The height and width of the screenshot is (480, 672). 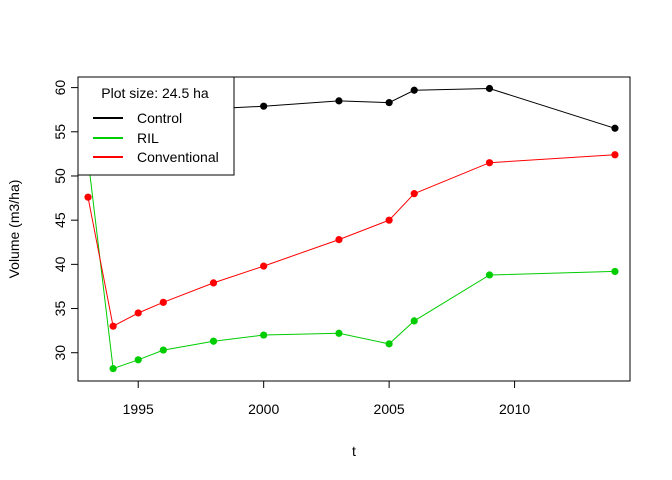 What do you see at coordinates (138, 409) in the screenshot?
I see `x-tick-label: 1995` at bounding box center [138, 409].